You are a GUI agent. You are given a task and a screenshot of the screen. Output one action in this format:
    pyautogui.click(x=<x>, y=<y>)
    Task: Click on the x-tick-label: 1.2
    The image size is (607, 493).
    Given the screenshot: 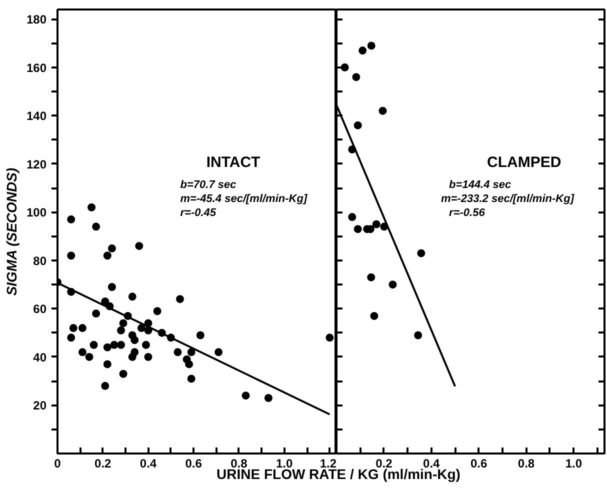 What is the action you would take?
    pyautogui.click(x=328, y=463)
    